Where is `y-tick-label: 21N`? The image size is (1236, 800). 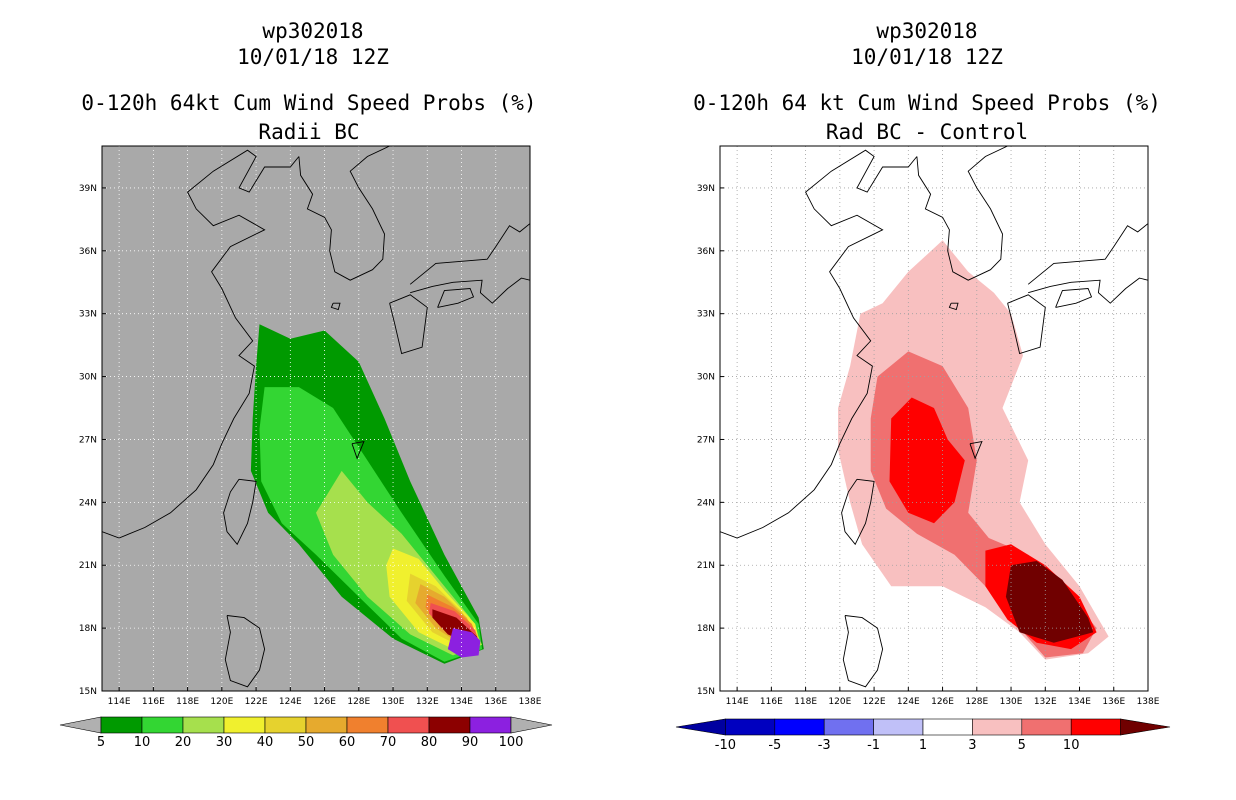
y-tick-label: 21N is located at coordinates (706, 566).